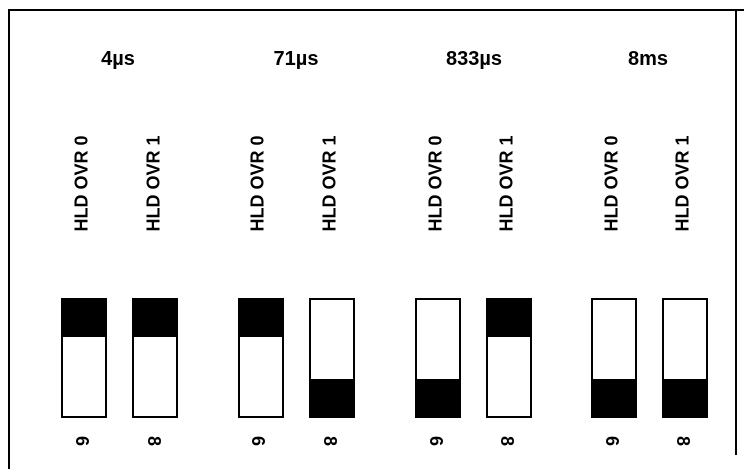  Describe the element at coordinates (473, 59) in the screenshot. I see `group-title-833us: 833µs` at that location.